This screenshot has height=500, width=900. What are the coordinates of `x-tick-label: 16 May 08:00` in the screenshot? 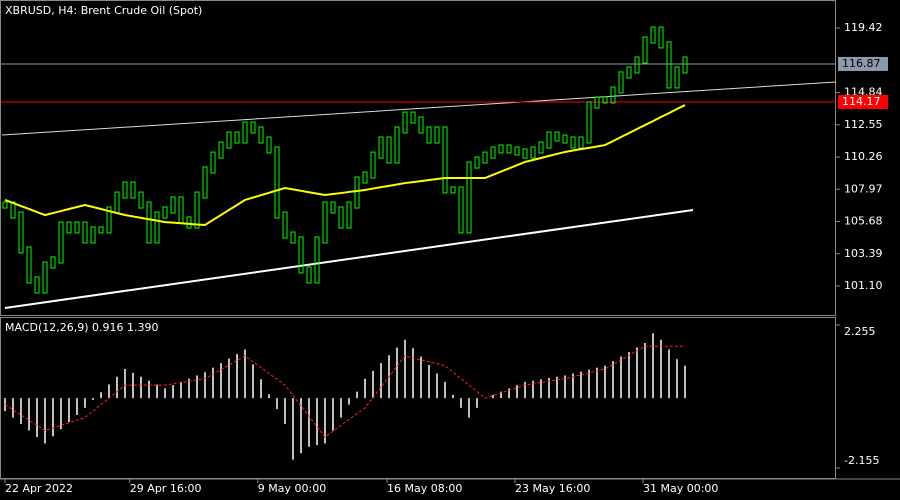 It's located at (424, 488).